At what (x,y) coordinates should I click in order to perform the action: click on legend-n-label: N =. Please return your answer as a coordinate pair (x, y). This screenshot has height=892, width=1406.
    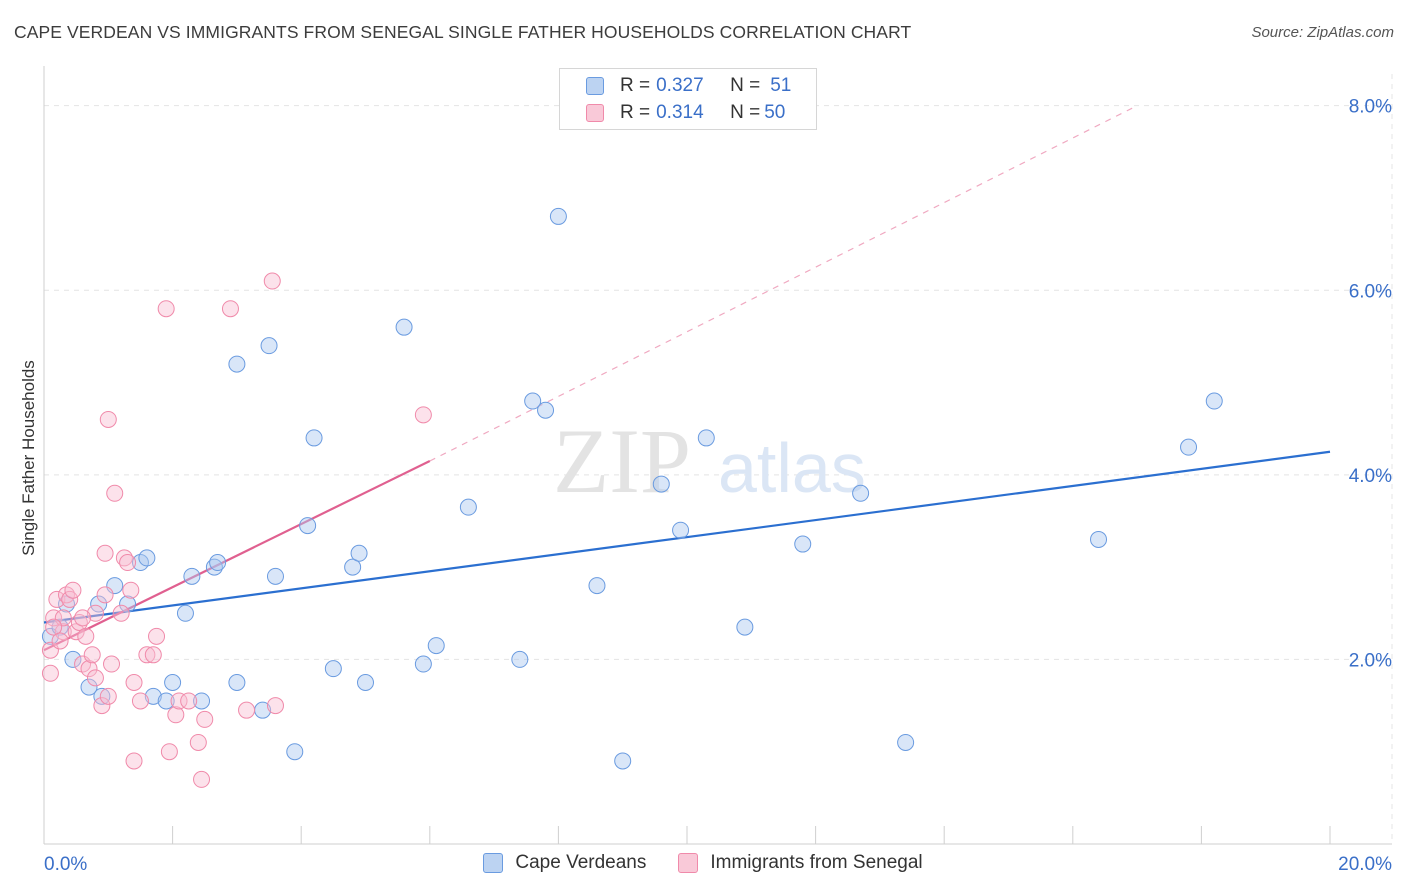
    Looking at the image, I should click on (745, 85).